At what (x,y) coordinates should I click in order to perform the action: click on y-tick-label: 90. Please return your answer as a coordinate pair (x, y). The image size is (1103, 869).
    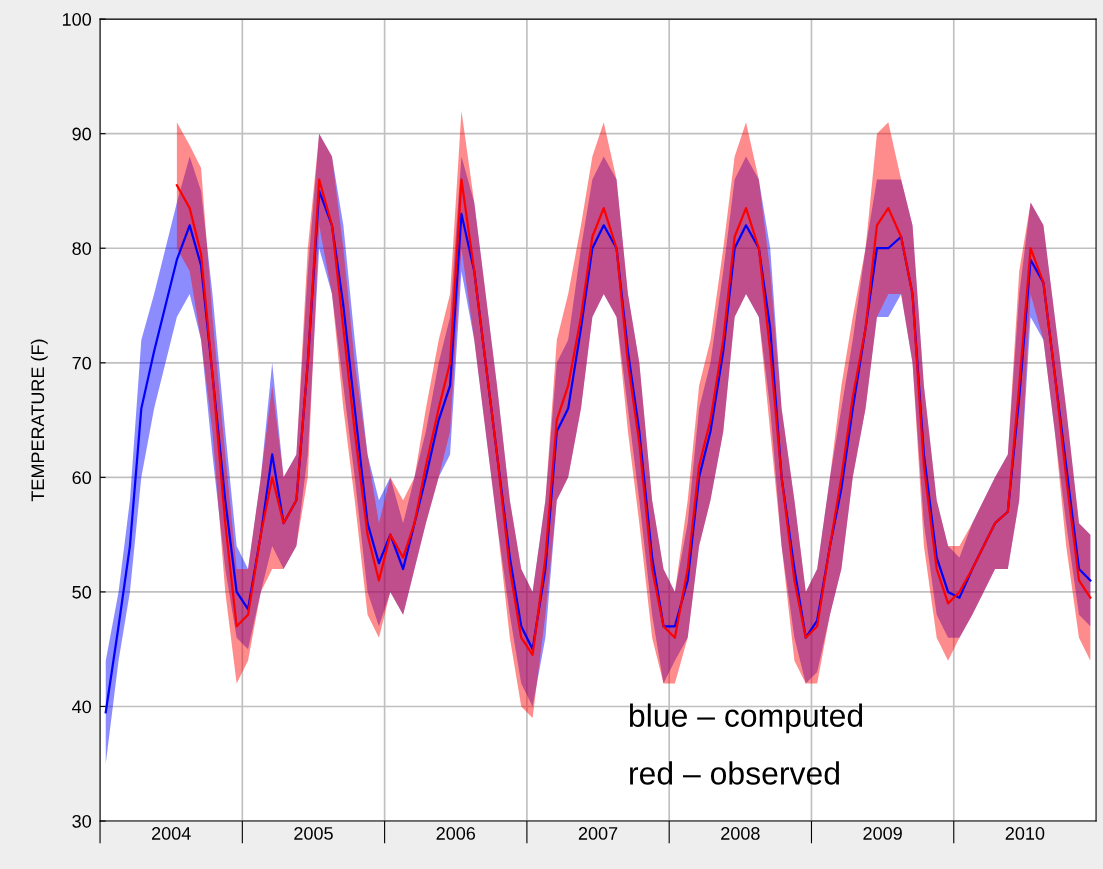
    Looking at the image, I should click on (81, 134).